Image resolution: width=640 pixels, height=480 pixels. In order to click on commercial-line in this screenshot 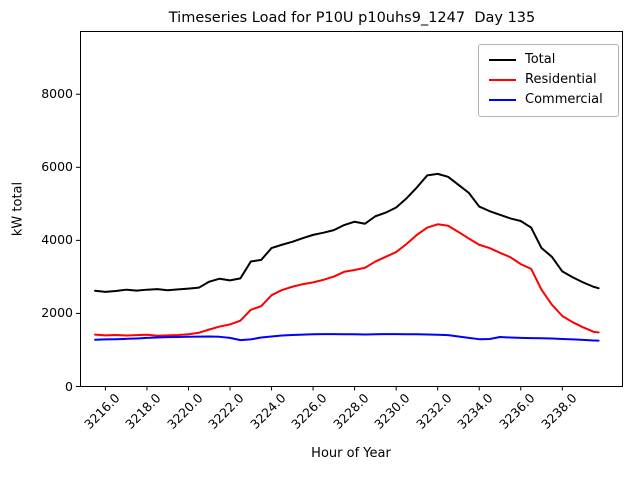, I will do `click(347, 337)`.